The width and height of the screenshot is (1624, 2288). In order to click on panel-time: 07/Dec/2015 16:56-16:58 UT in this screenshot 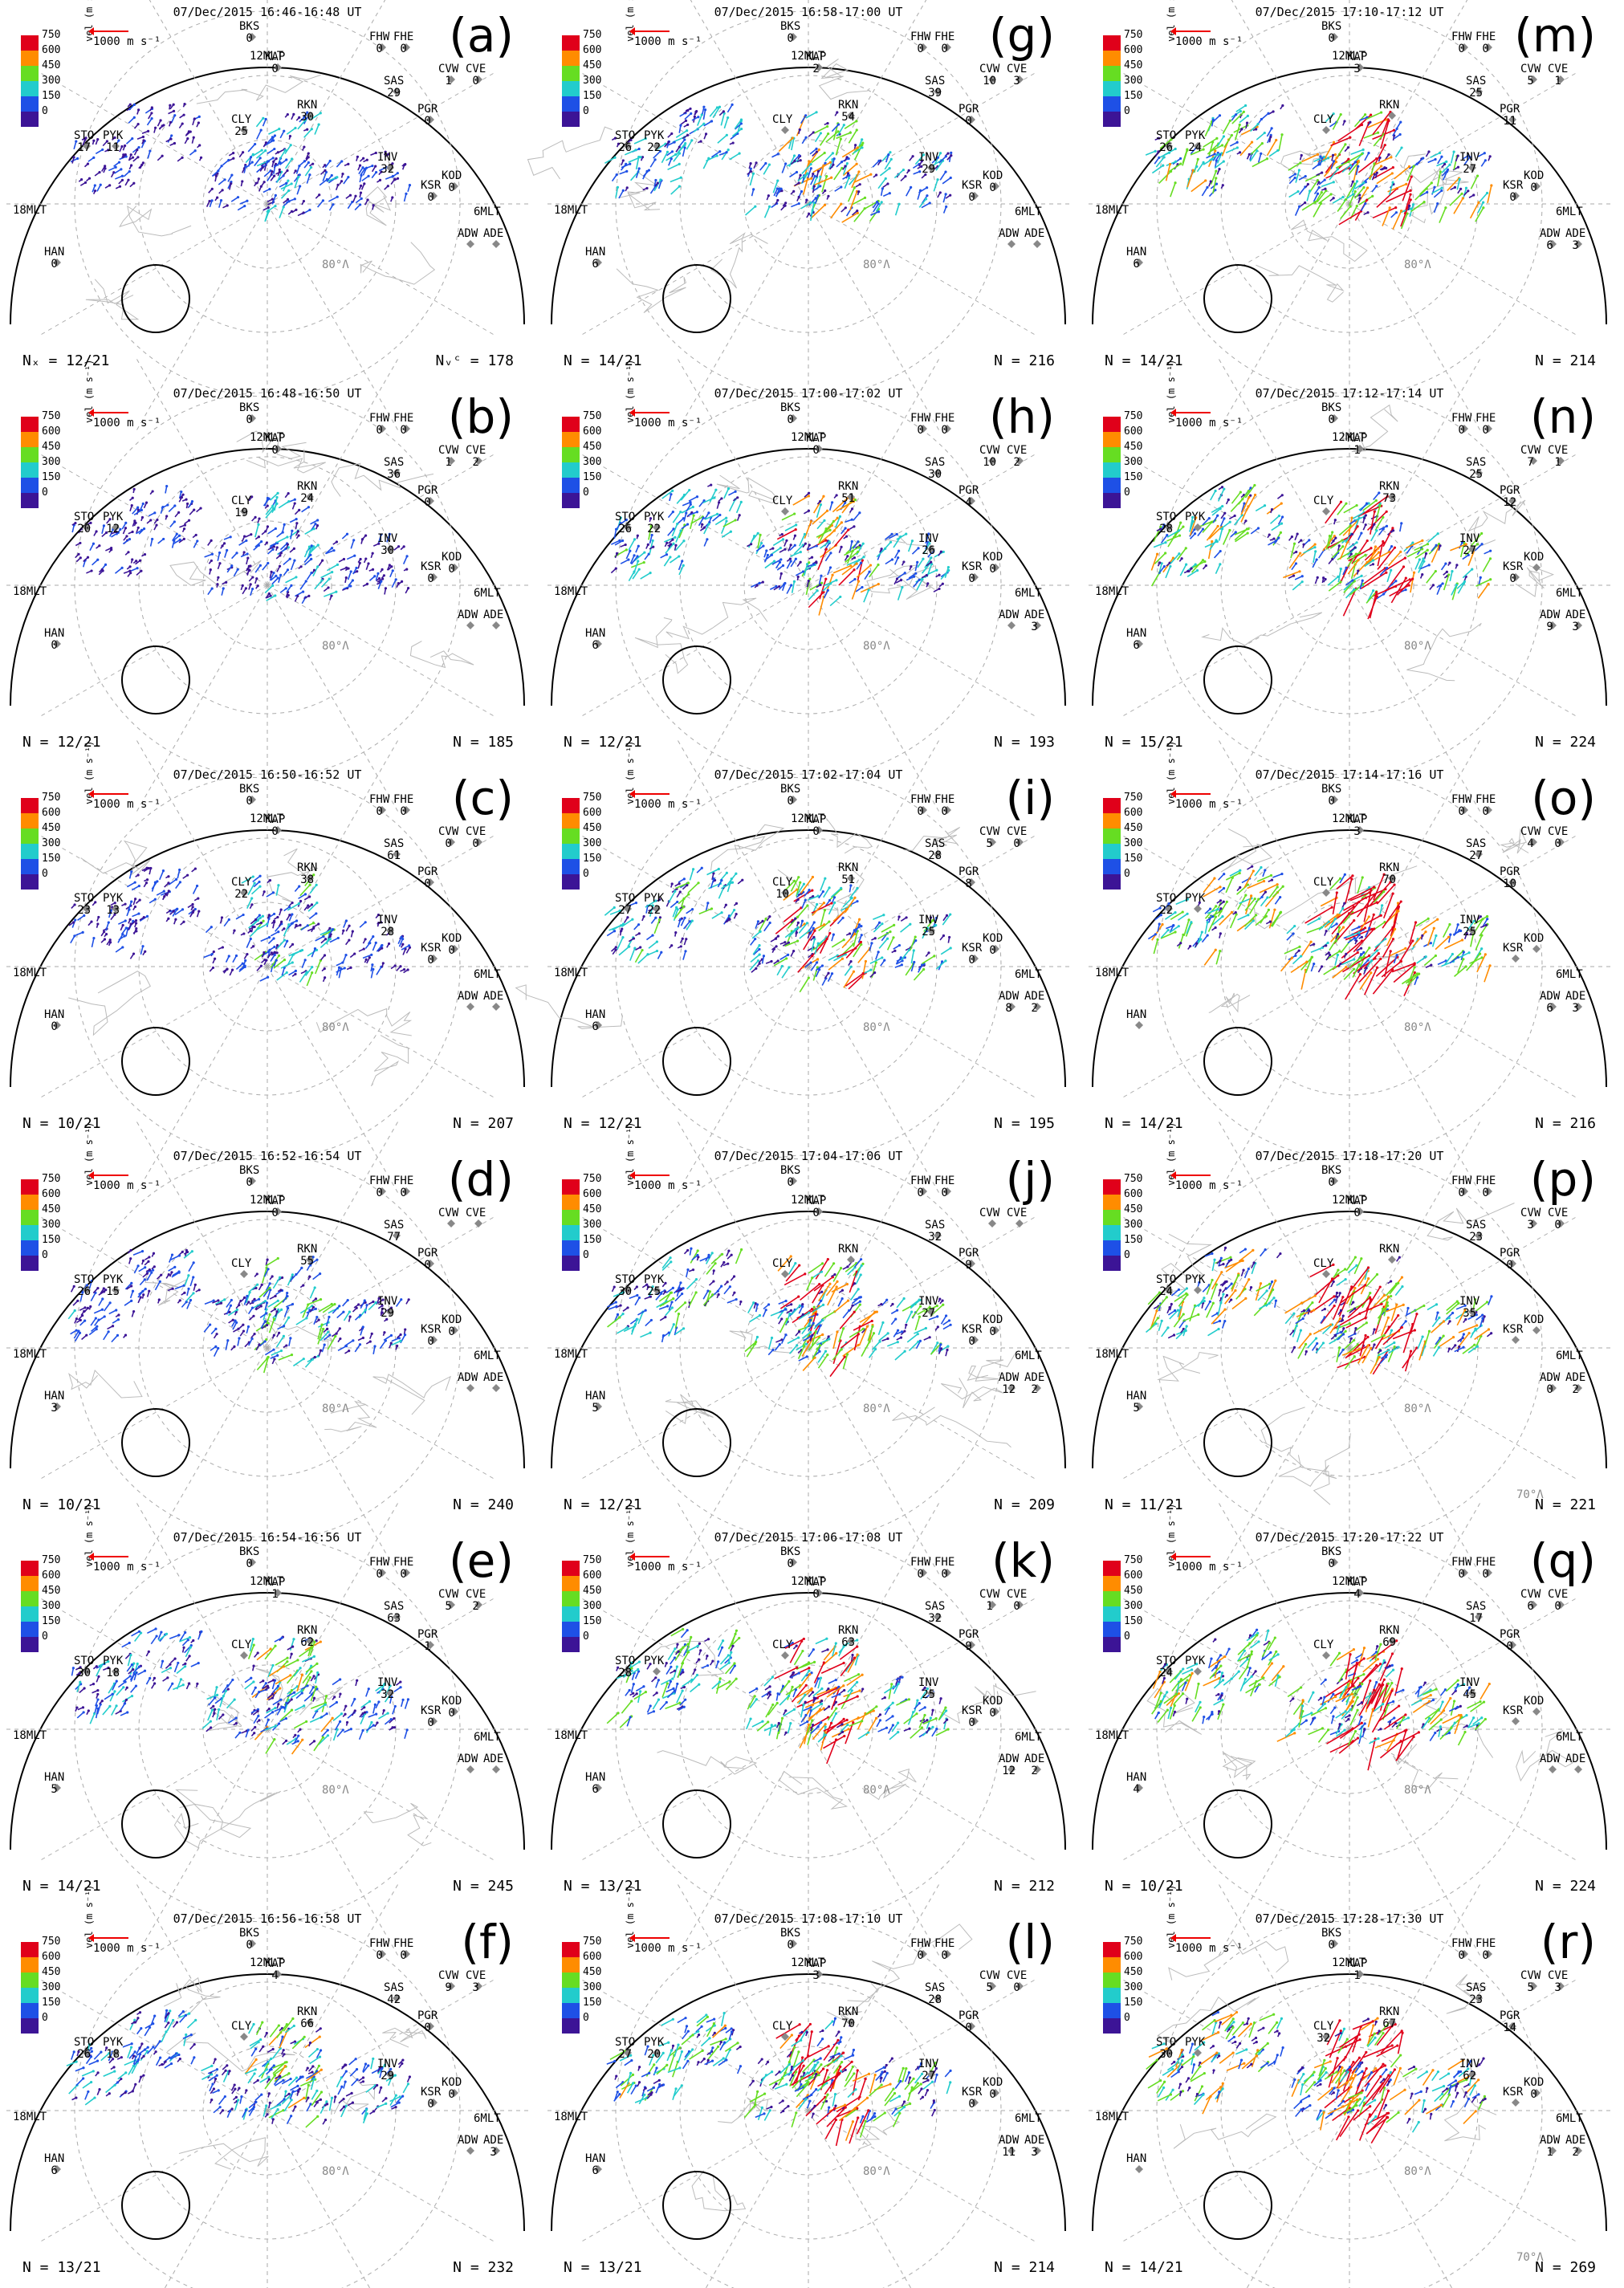, I will do `click(267, 1918)`.